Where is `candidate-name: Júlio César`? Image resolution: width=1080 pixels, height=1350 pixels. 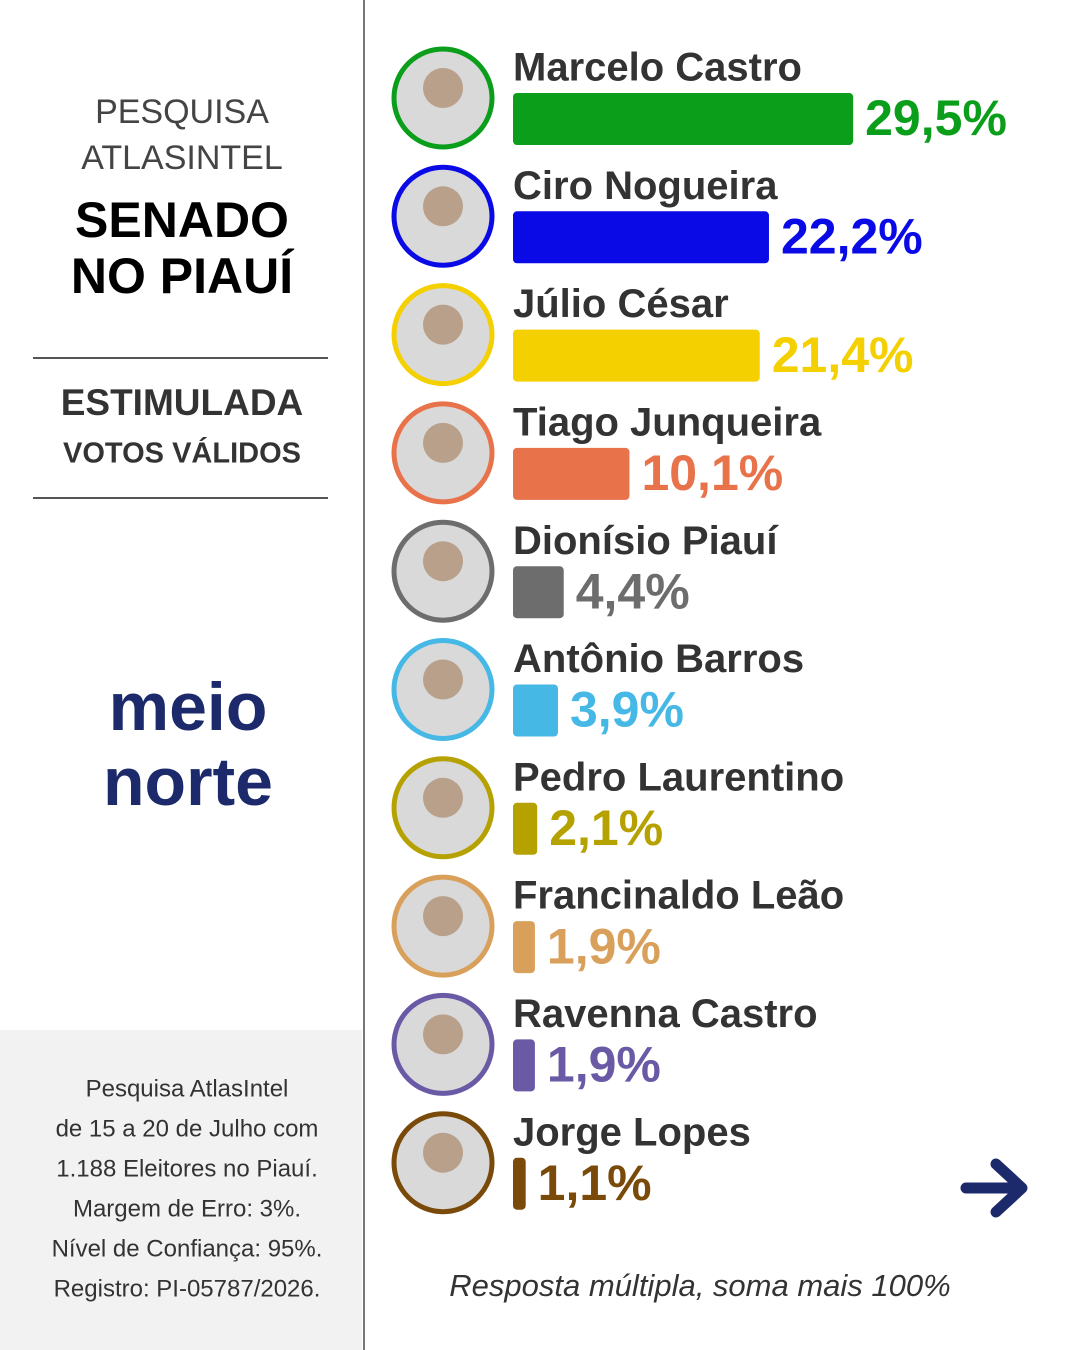 candidate-name: Júlio César is located at coordinates (621, 304).